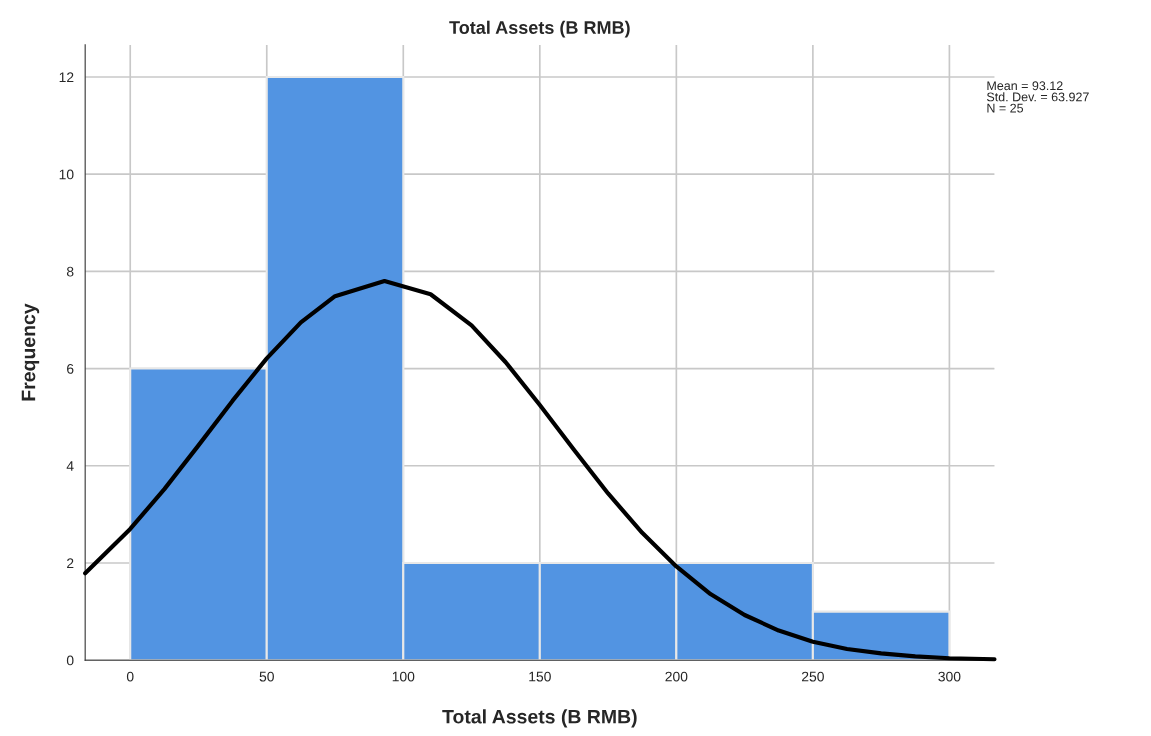  Describe the element at coordinates (266, 676) in the screenshot. I see `x-tick-label: 50` at that location.